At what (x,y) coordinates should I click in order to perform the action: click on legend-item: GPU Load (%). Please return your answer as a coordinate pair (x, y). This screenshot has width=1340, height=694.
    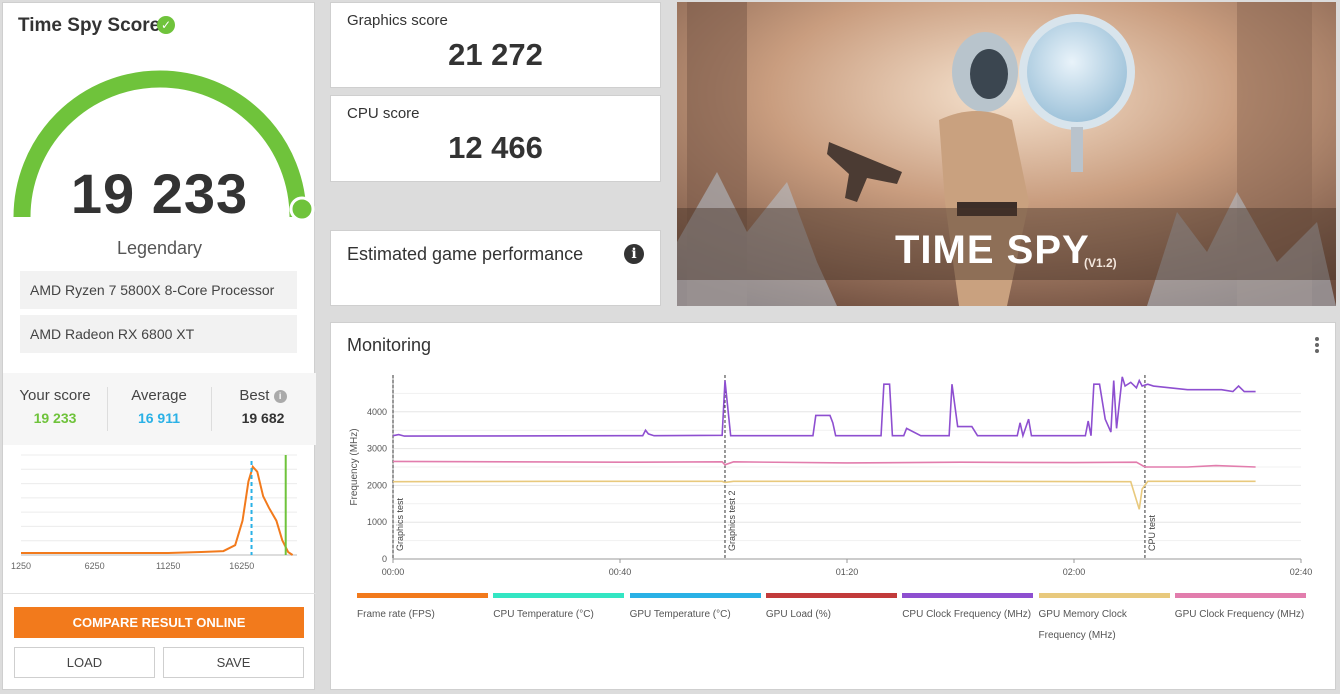
    Looking at the image, I should click on (831, 609).